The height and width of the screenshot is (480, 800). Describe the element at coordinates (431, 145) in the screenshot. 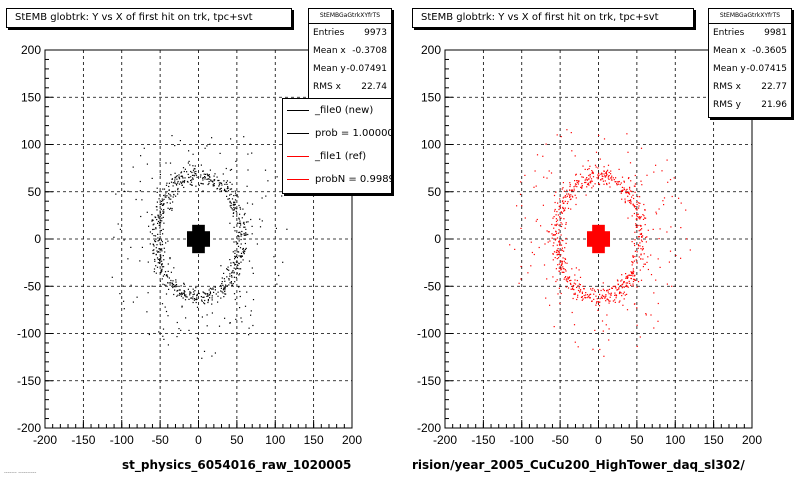

I see `right-y-tick-label: 100` at that location.